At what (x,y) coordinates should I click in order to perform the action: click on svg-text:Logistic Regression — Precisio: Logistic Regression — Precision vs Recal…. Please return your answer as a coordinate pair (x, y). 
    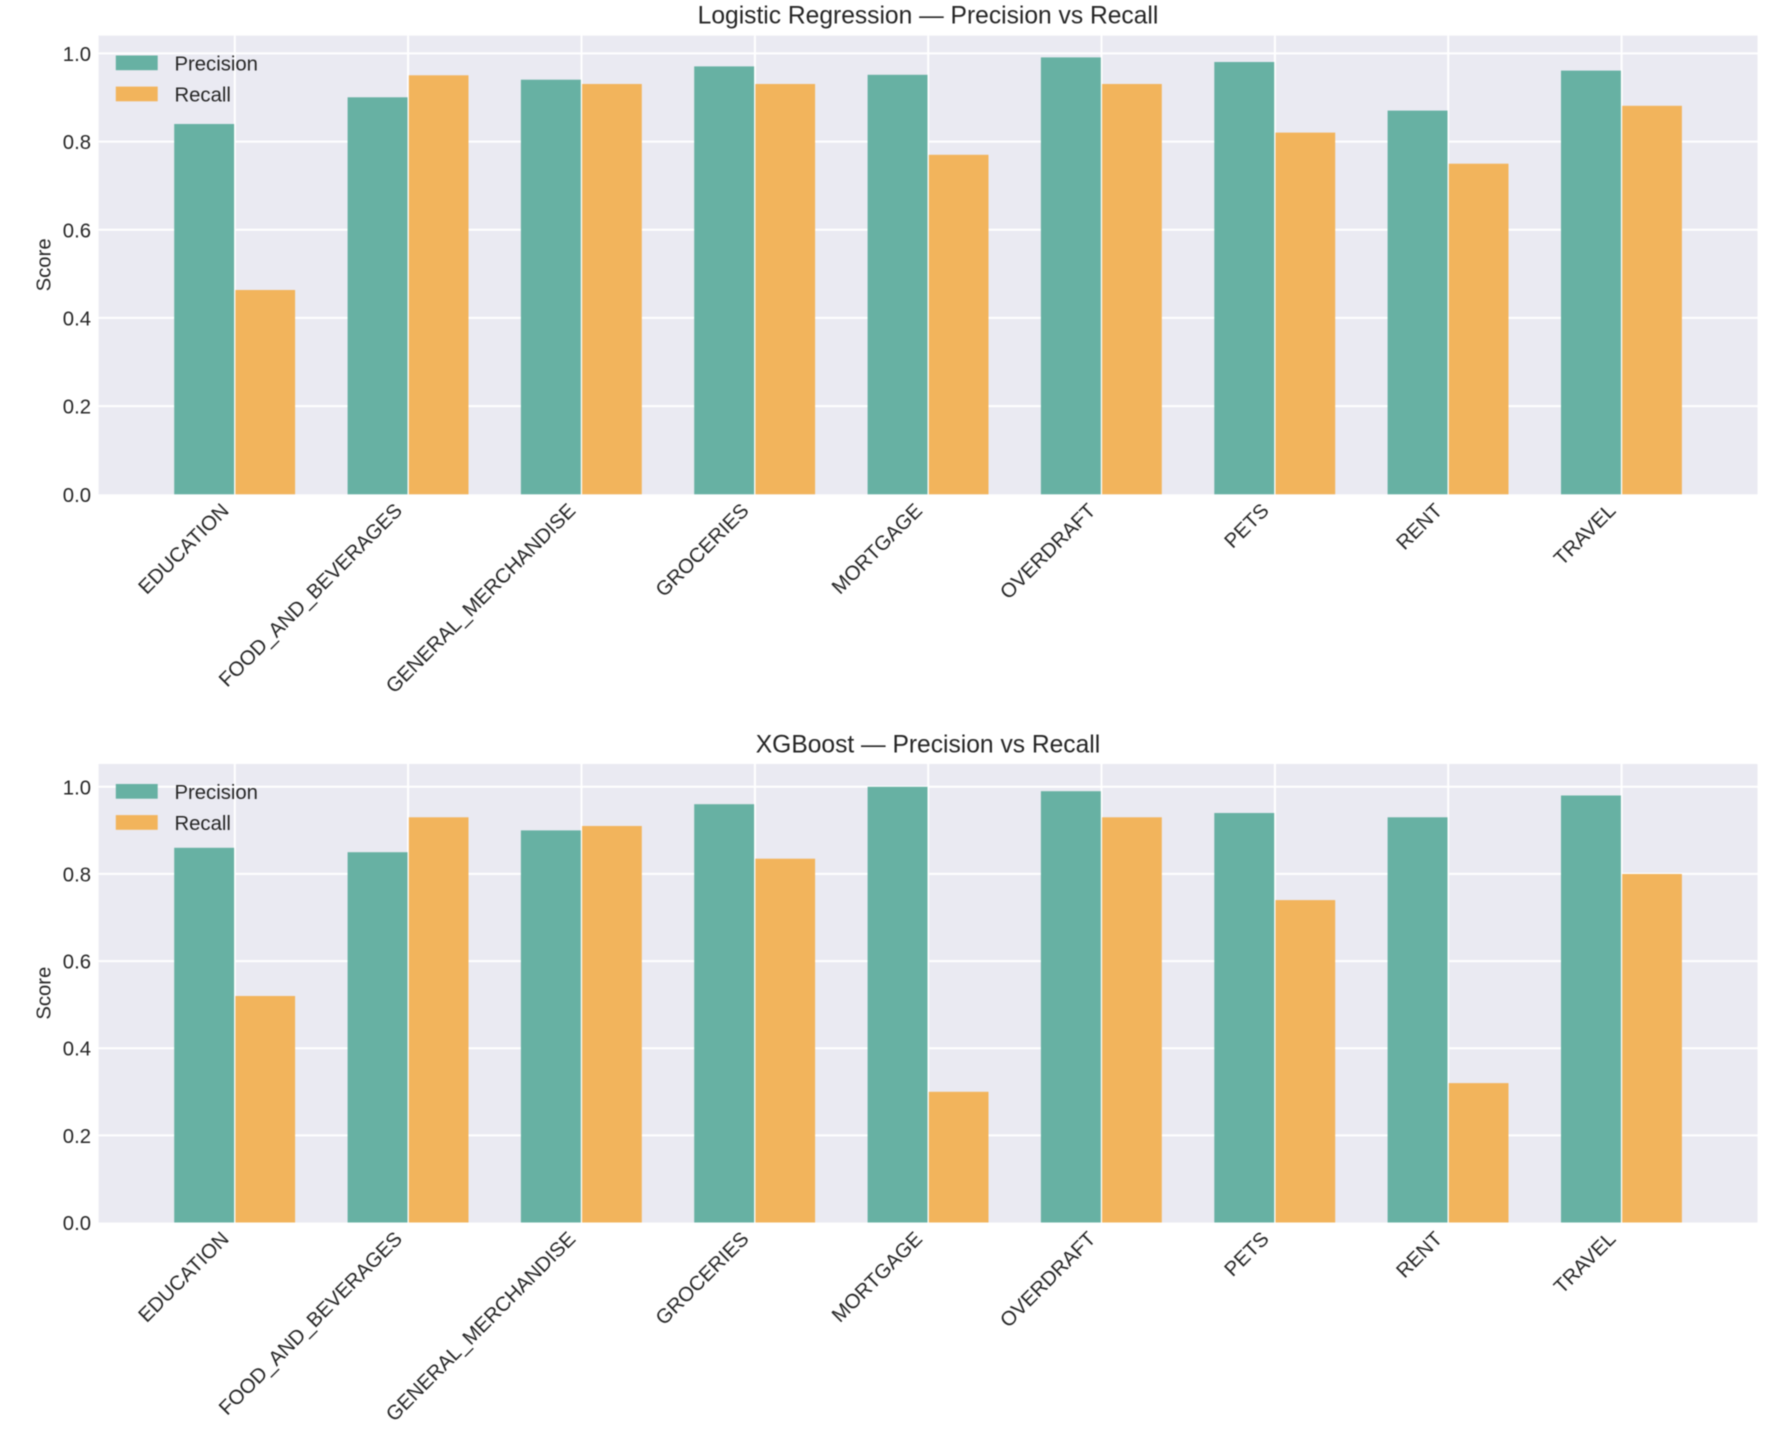
    Looking at the image, I should click on (928, 16).